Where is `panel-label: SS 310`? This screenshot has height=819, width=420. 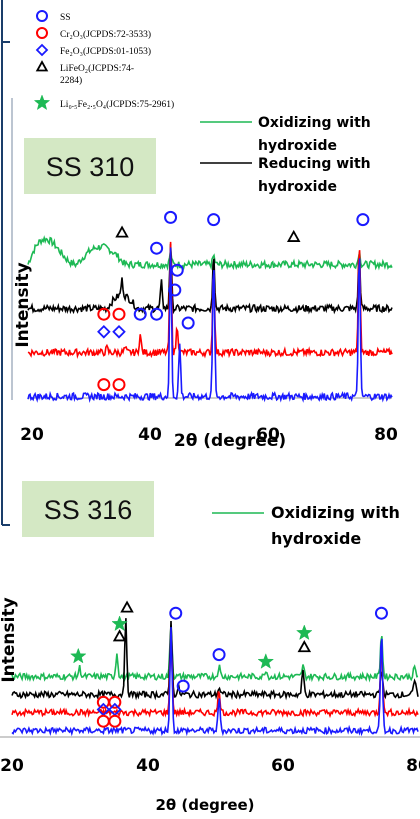 panel-label: SS 310 is located at coordinates (90, 167).